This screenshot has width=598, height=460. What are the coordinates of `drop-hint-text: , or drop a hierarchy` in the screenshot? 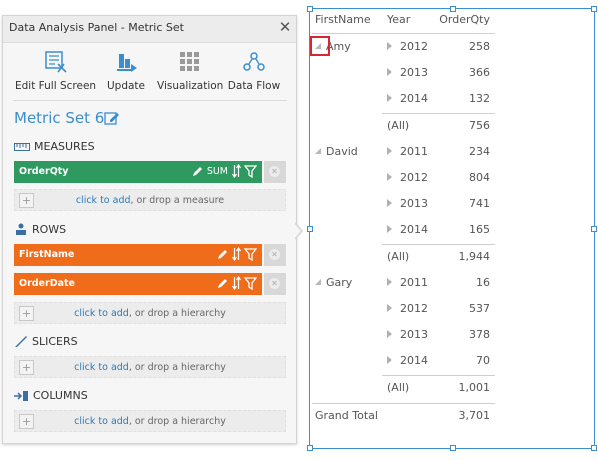 It's located at (177, 313).